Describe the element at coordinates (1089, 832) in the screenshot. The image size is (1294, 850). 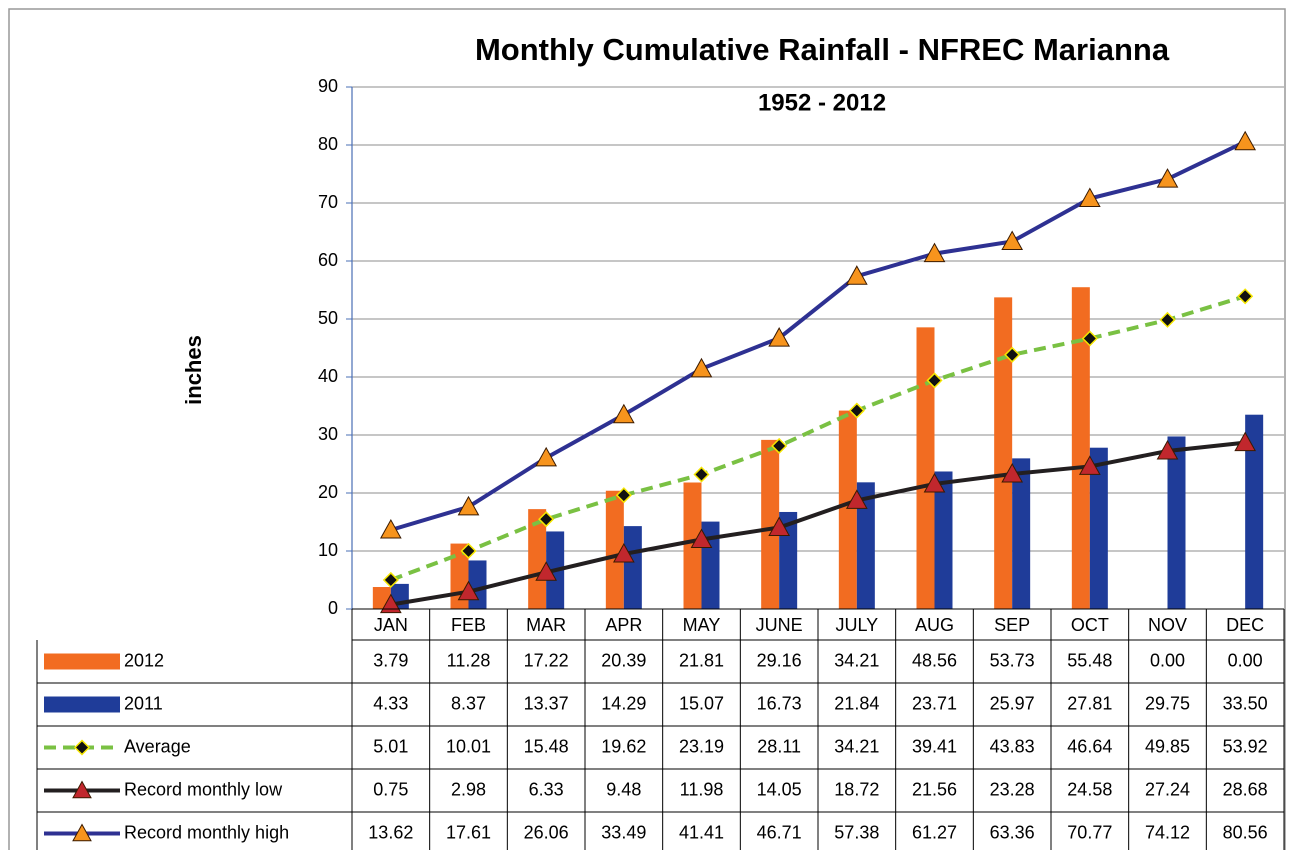
I see `table-cell: 70.77` at that location.